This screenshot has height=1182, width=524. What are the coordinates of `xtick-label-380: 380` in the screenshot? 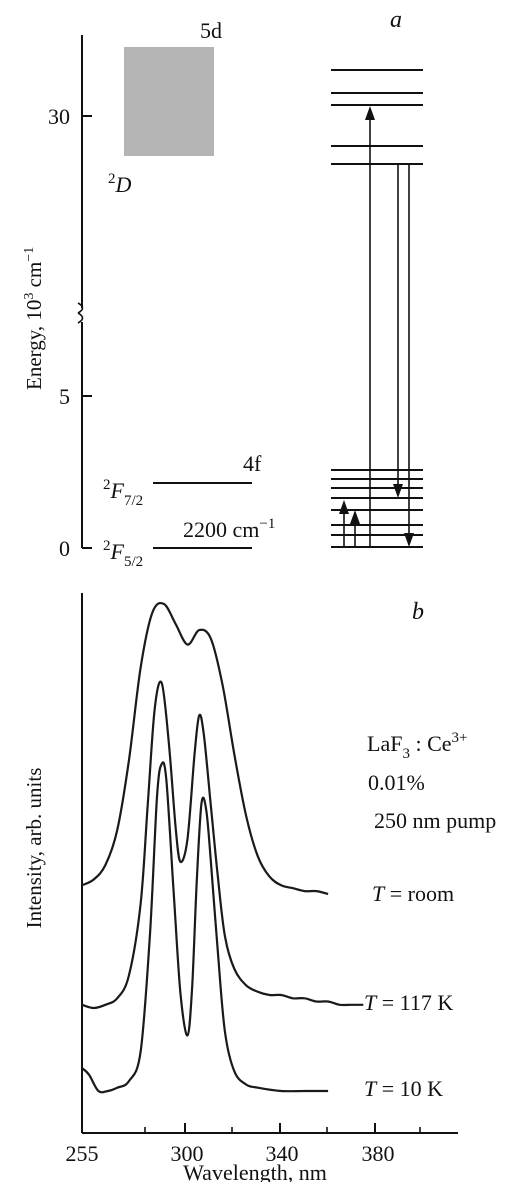 It's located at (378, 1153).